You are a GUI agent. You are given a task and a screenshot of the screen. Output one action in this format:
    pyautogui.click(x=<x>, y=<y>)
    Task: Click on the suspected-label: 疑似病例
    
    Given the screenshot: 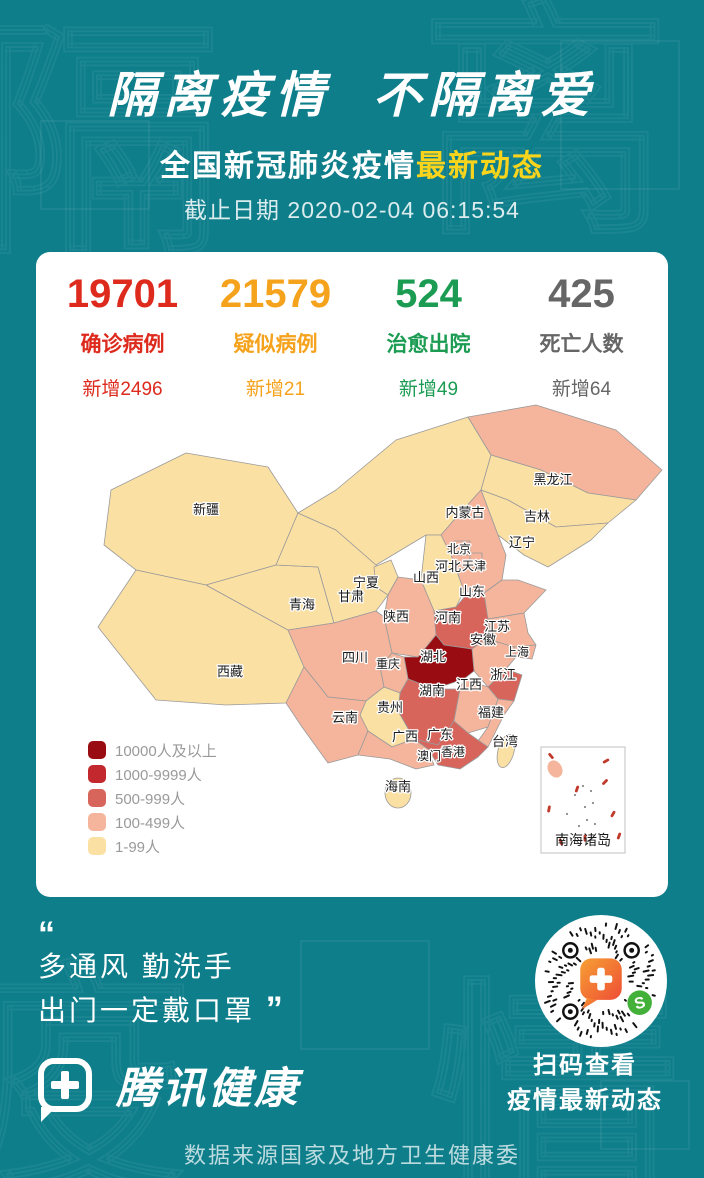 What is the action you would take?
    pyautogui.click(x=275, y=344)
    